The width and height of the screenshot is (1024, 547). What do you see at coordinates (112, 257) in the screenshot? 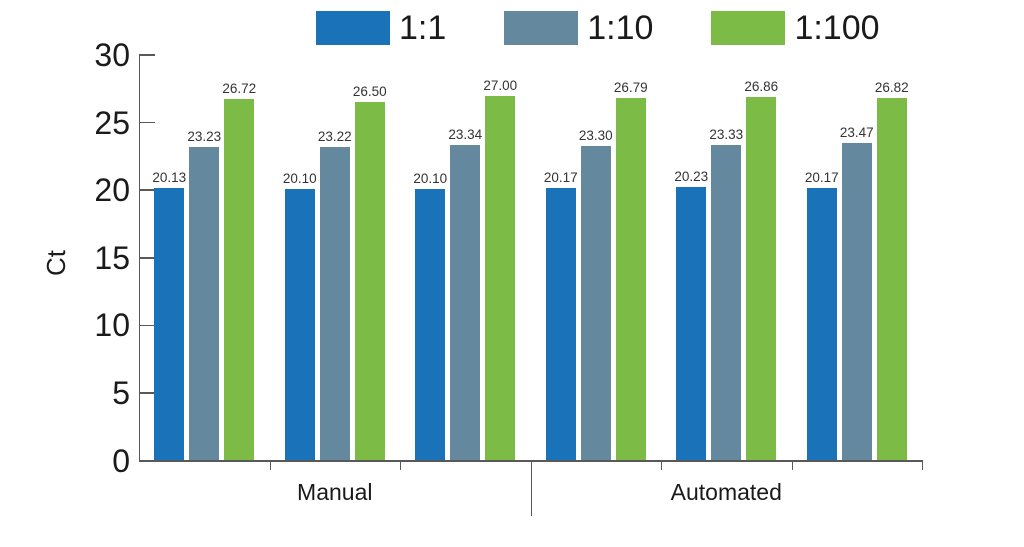
I see `y-axis-tick-label: 15` at bounding box center [112, 257].